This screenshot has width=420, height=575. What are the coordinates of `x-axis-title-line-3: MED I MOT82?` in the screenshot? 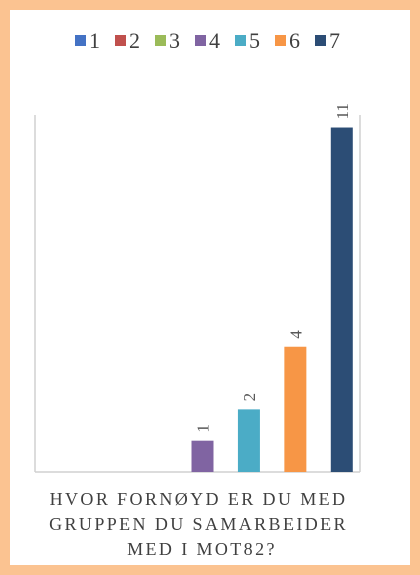 It's located at (202, 549).